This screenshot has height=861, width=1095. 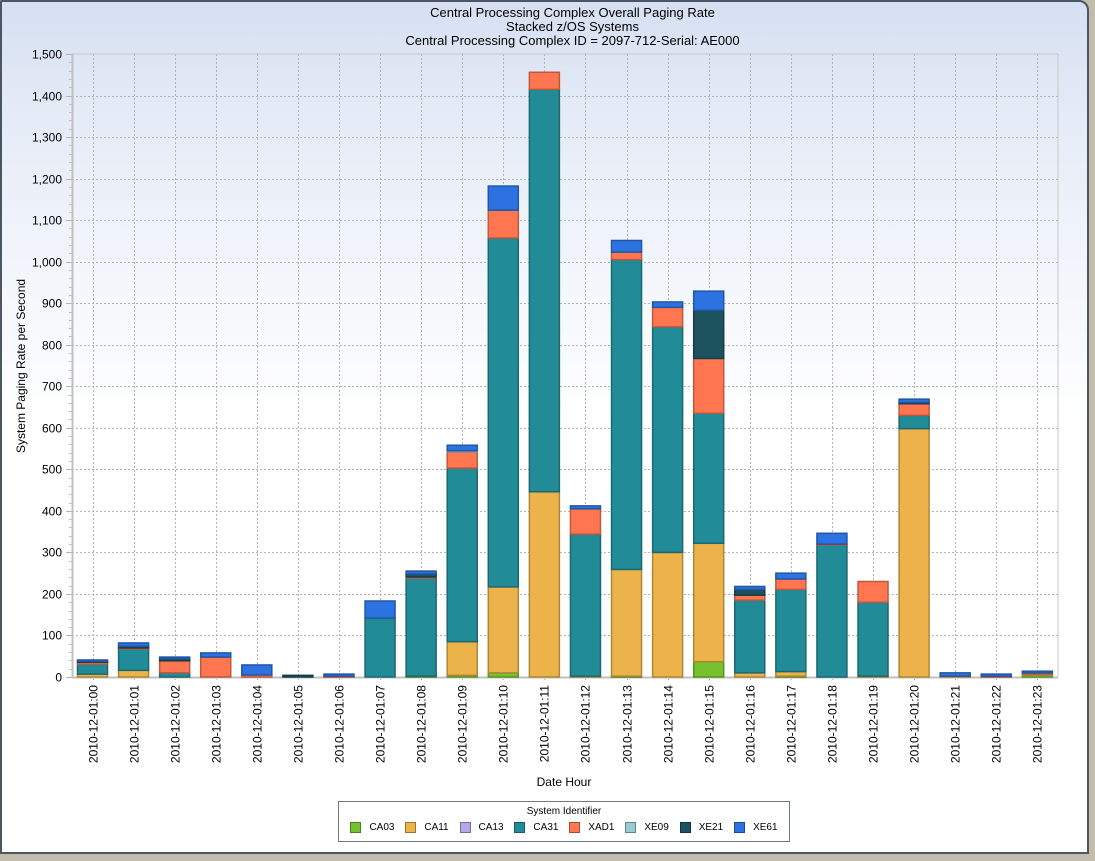 I want to click on legend-label: CA13, so click(x=491, y=827).